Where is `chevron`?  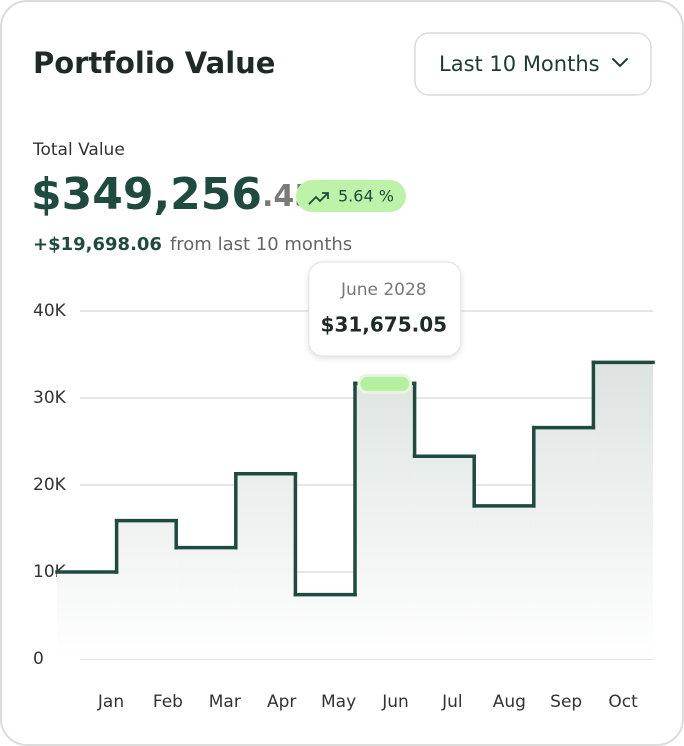
chevron is located at coordinates (620, 63).